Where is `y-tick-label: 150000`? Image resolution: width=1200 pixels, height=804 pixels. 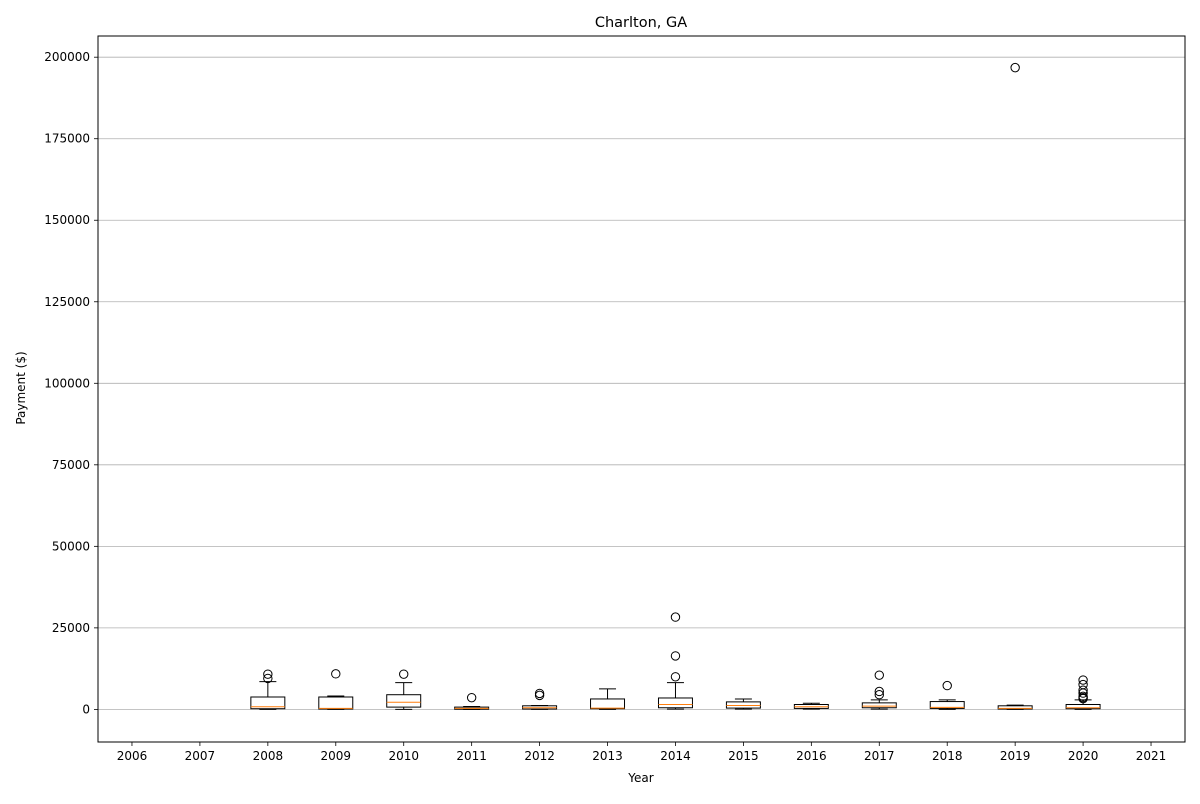
y-tick-label: 150000 is located at coordinates (67, 220).